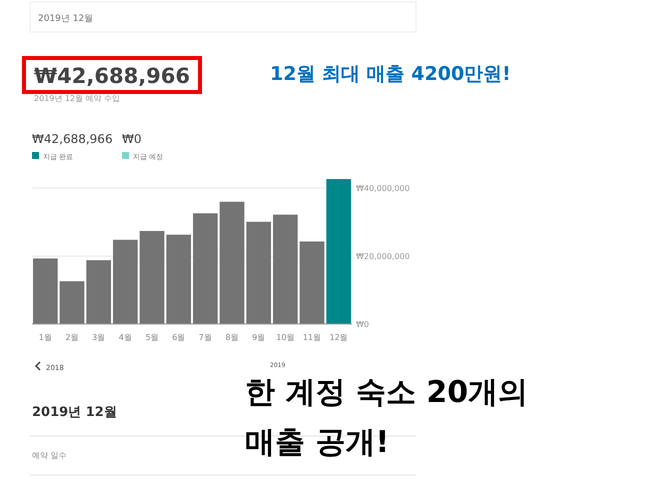 This screenshot has width=652, height=488. What do you see at coordinates (205, 337) in the screenshot?
I see `x-tick-label: 7월` at bounding box center [205, 337].